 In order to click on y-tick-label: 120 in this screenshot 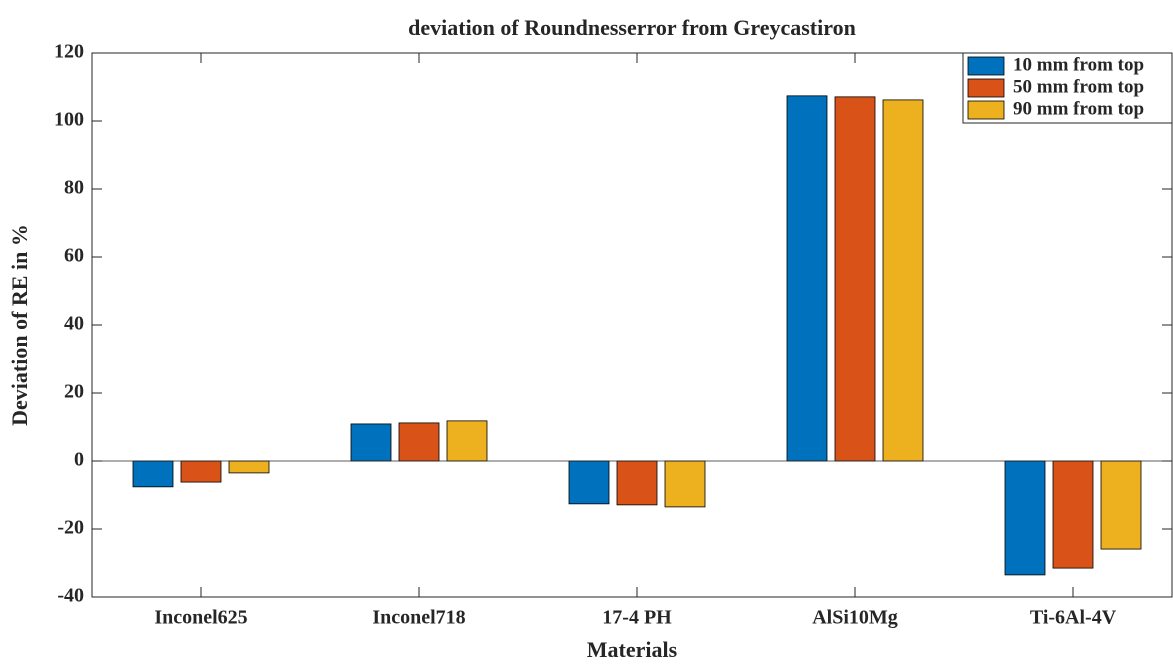, I will do `click(69, 52)`.